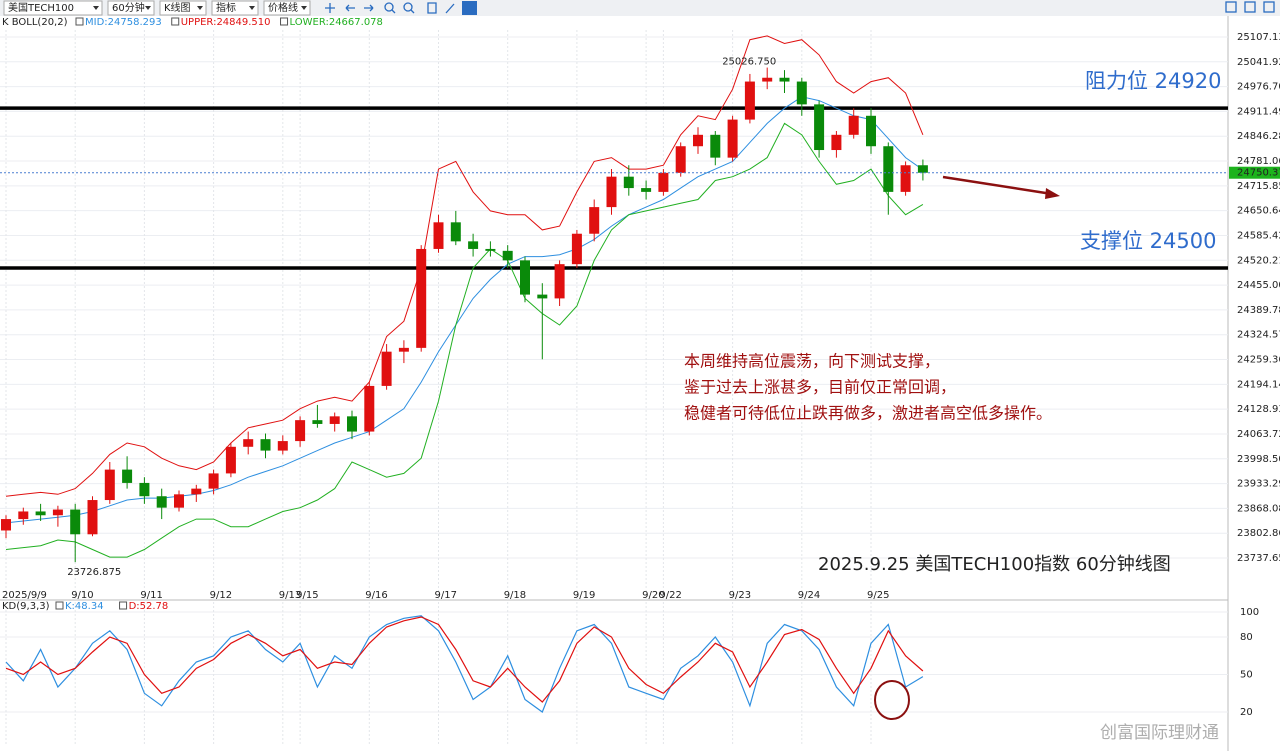 The image size is (1280, 751). I want to click on y-tick-label: 80, so click(1246, 637).